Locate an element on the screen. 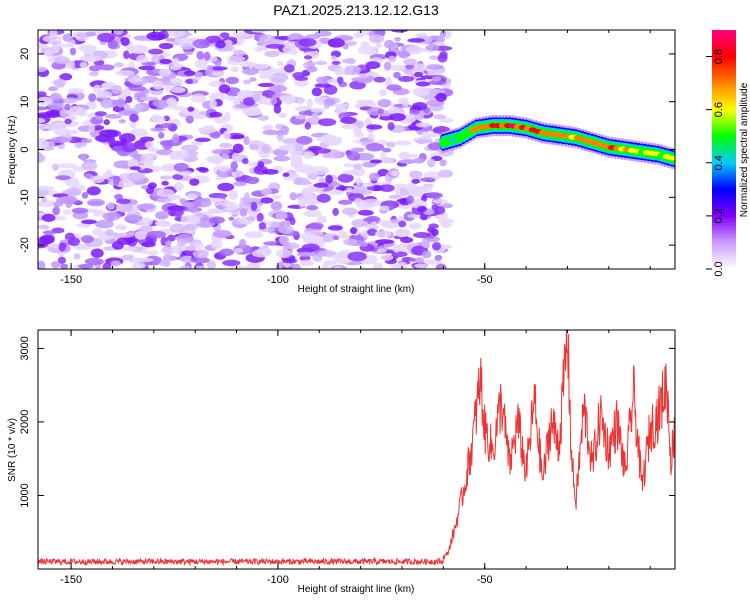 This screenshot has width=750, height=600. colorbar-tick-label: 0.4 is located at coordinates (719, 162).